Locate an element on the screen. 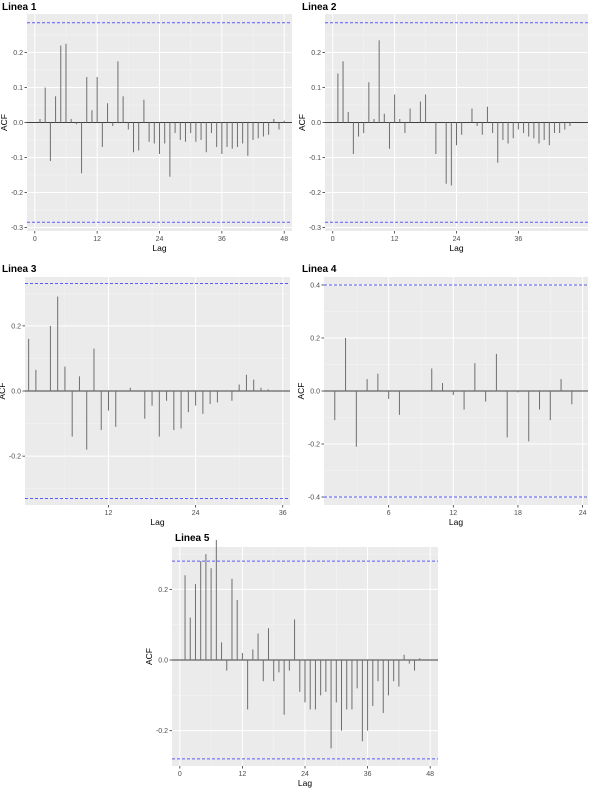  y-tick-label: 0.4 is located at coordinates (315, 285).